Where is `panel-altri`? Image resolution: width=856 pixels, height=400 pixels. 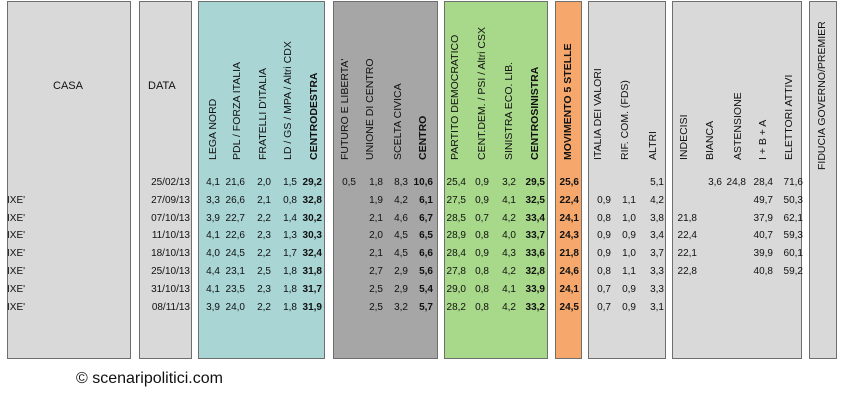 panel-altri is located at coordinates (627, 180).